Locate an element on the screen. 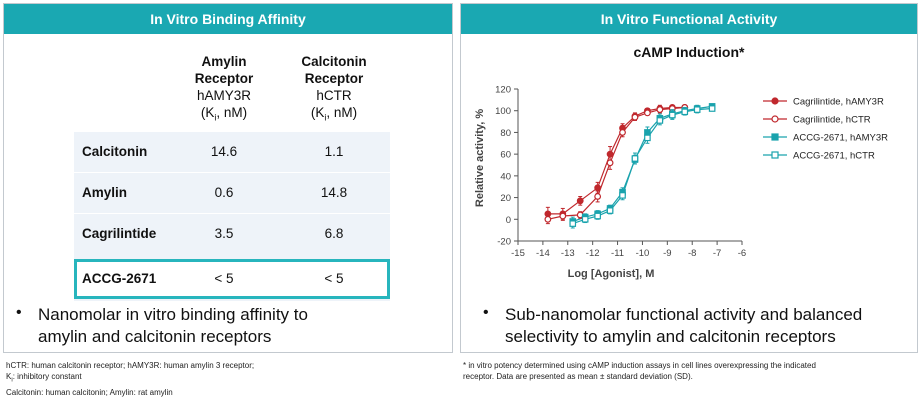  chart-curves is located at coordinates (630, 165).